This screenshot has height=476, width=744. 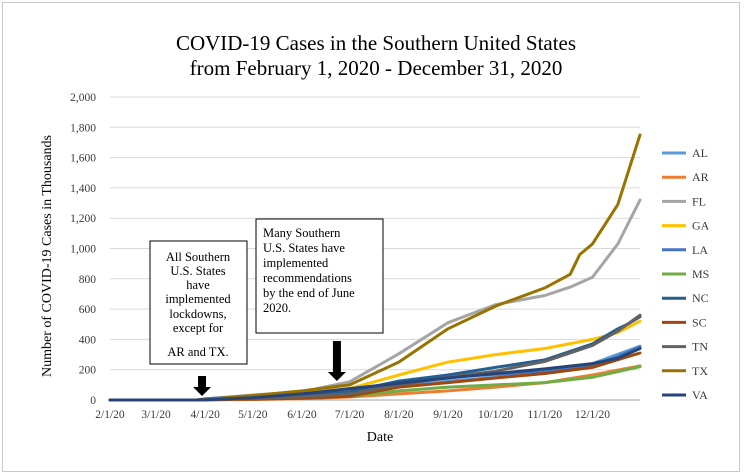 I want to click on legend-label-fl: FL, so click(x=699, y=201).